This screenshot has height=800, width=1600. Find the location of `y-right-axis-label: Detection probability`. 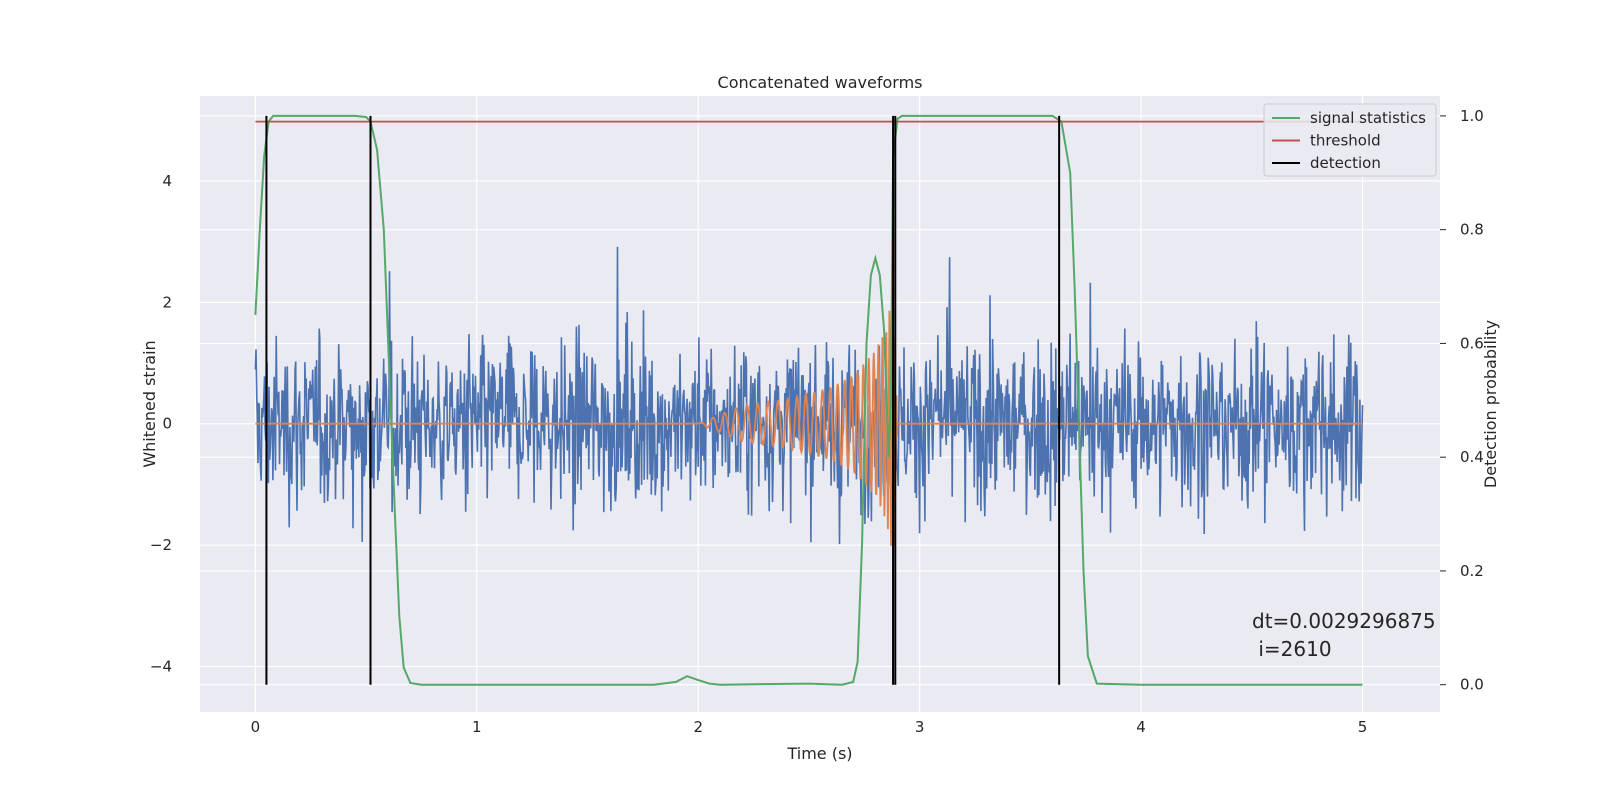

y-right-axis-label: Detection probability is located at coordinates (1490, 404).